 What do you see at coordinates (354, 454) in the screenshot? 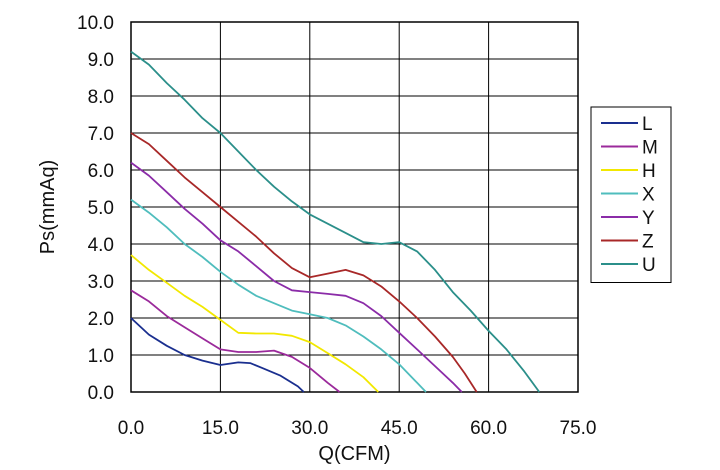
I see `x-axis-label: Q(CFM)` at bounding box center [354, 454].